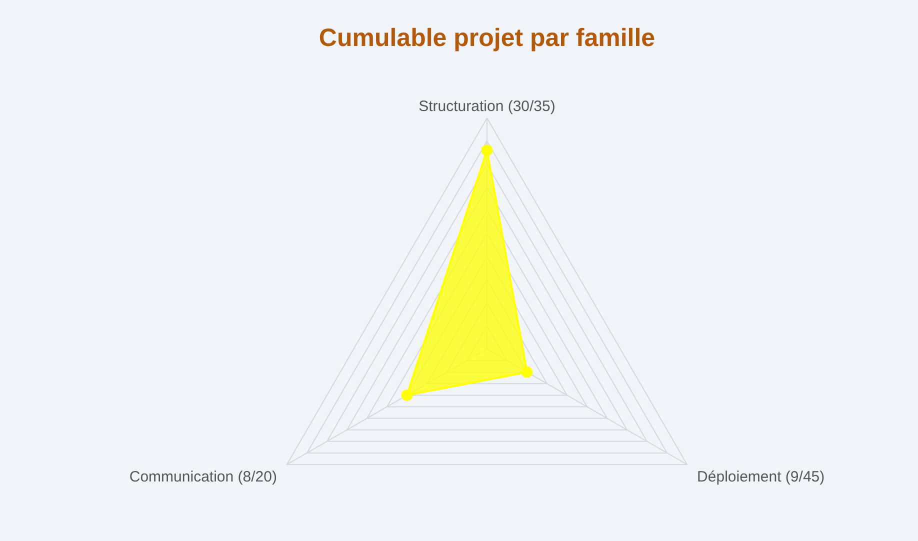 The image size is (918, 541). Describe the element at coordinates (761, 477) in the screenshot. I see `spoke-label: Déploiement (9/45)` at that location.